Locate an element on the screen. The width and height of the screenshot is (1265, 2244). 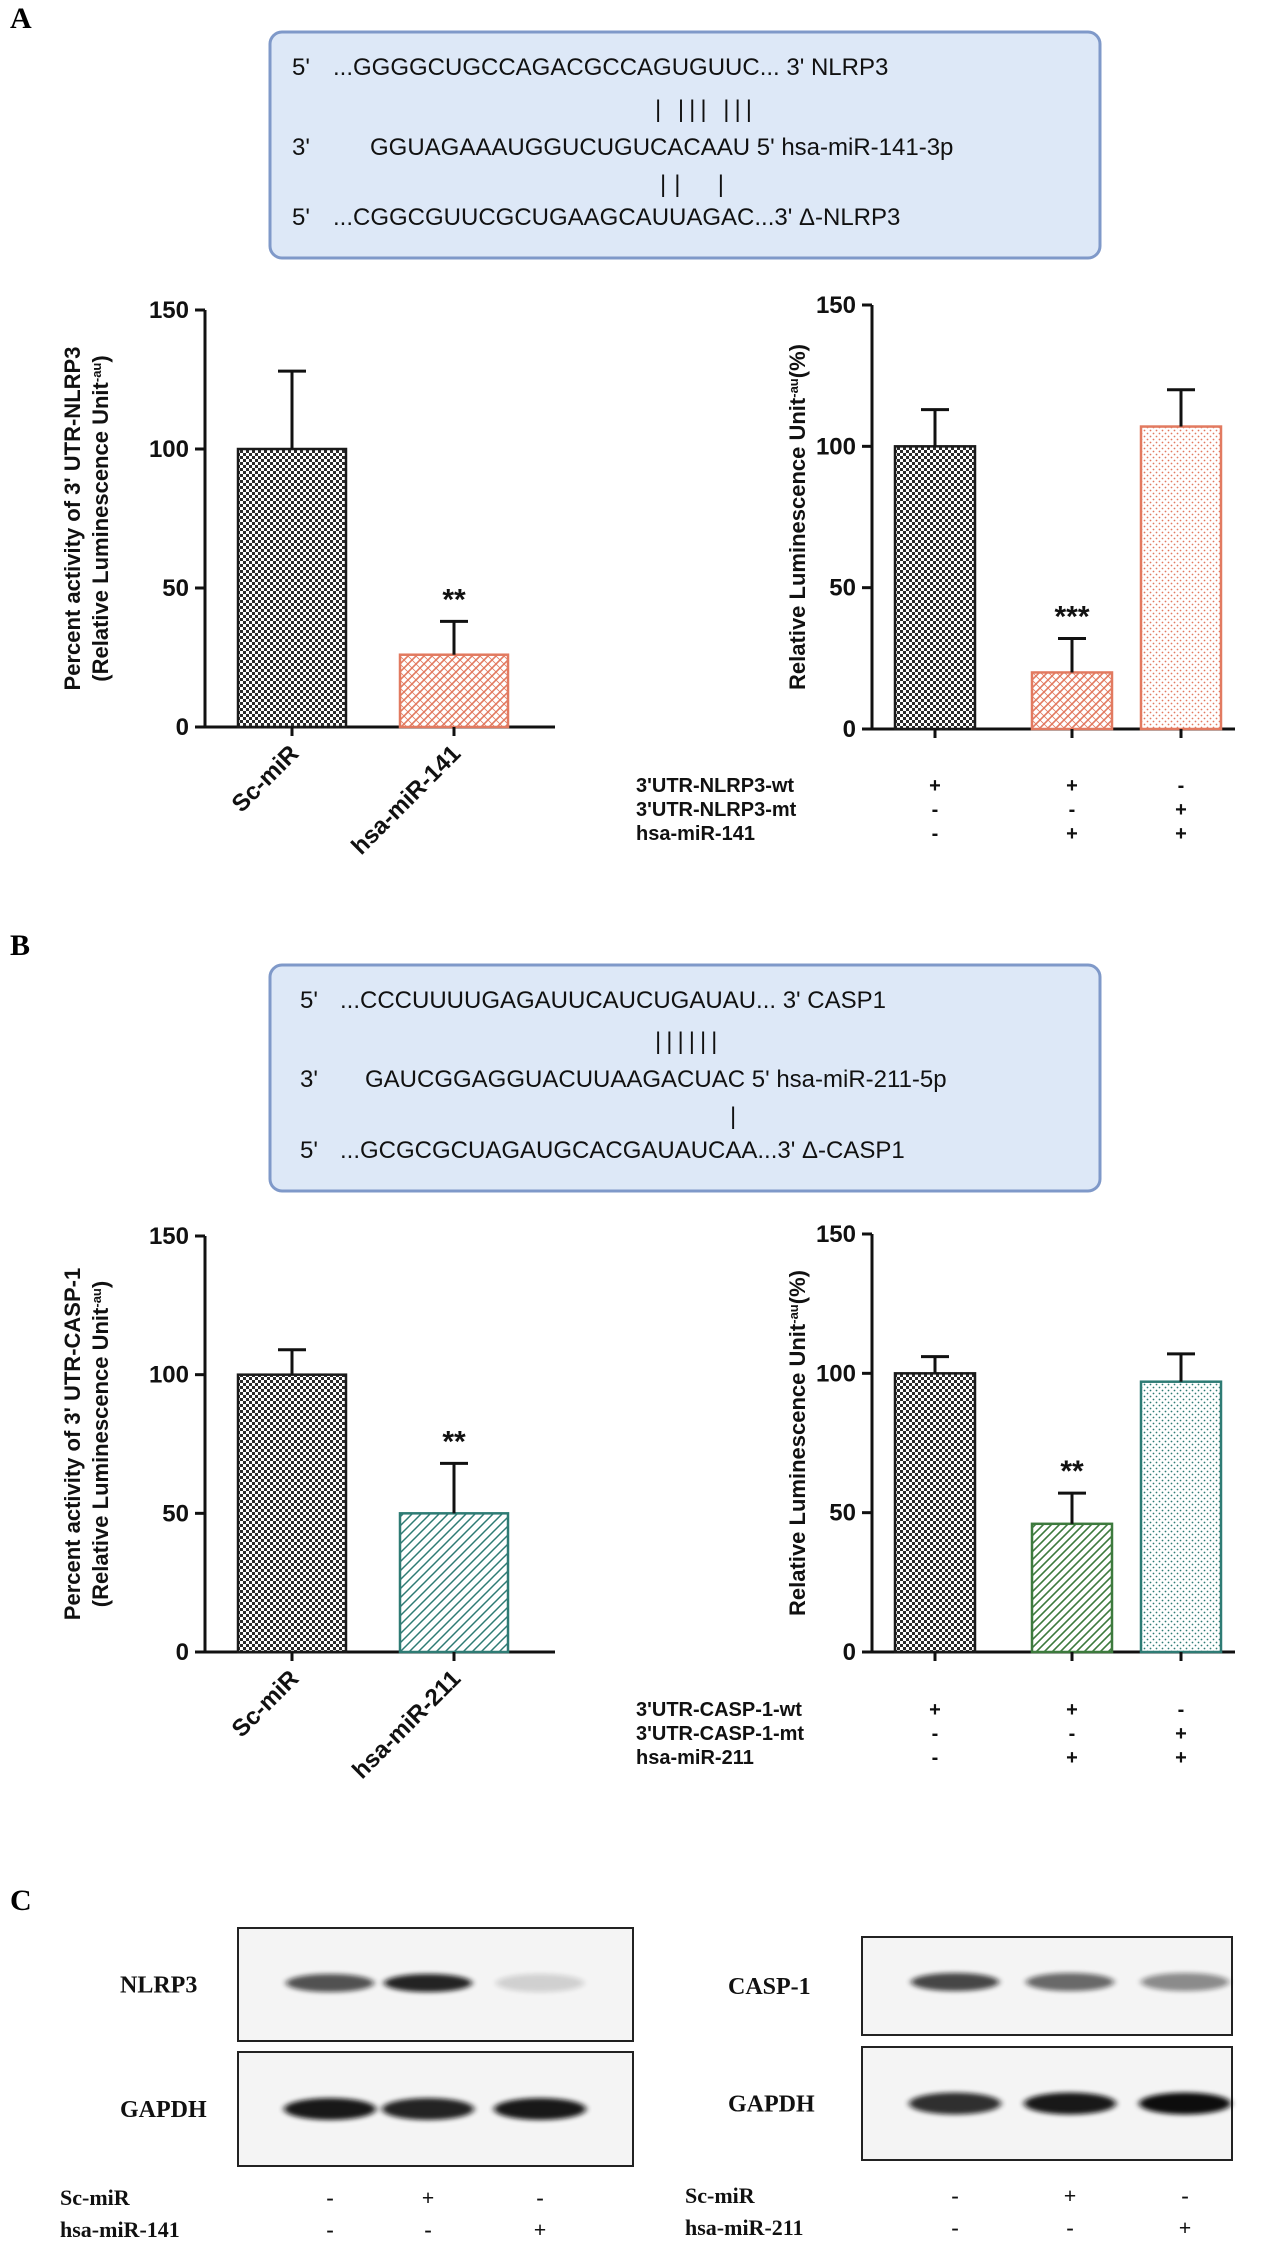
seq-b-row1-prime: 5' is located at coordinates (309, 1000).